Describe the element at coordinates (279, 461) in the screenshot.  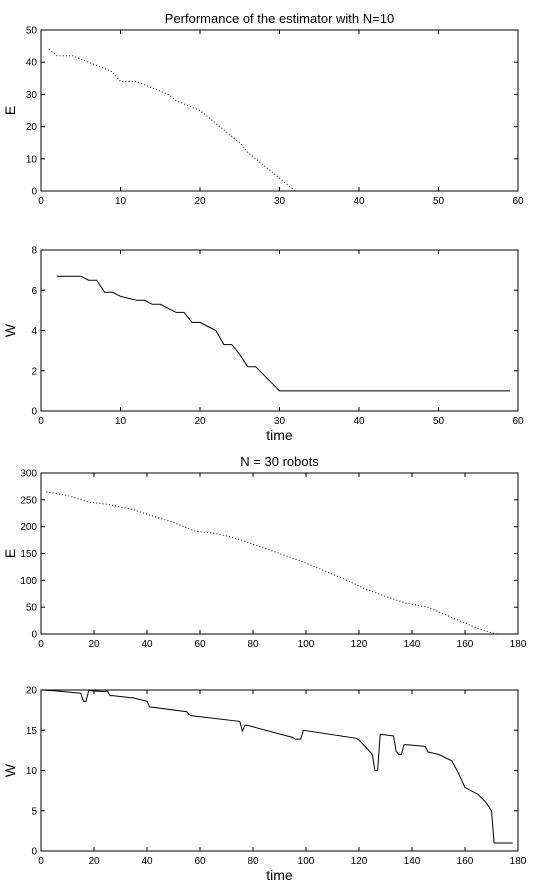
I see `chart-title: N = 30 robots` at that location.